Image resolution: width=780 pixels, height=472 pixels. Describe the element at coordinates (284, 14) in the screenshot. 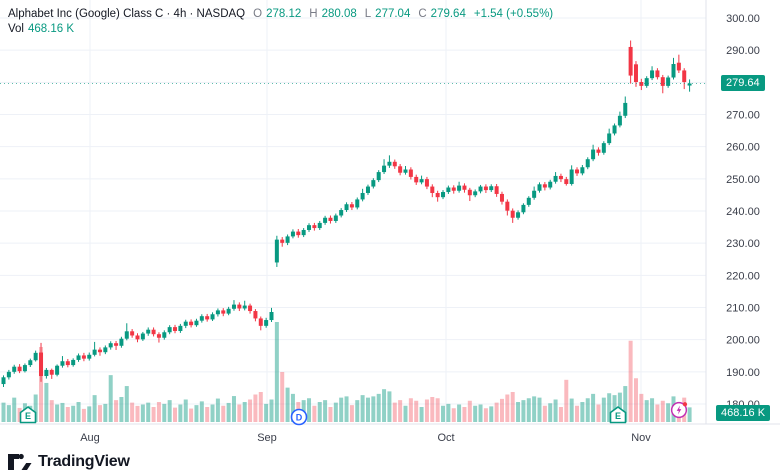

I see `open-value: 278.12` at that location.